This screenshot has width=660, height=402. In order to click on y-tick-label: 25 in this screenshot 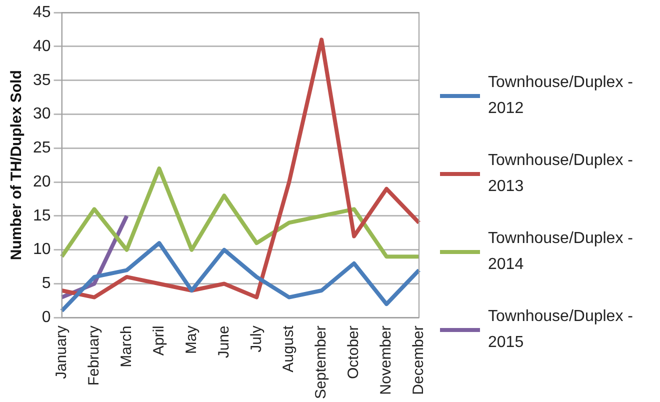, I will do `click(42, 148)`.